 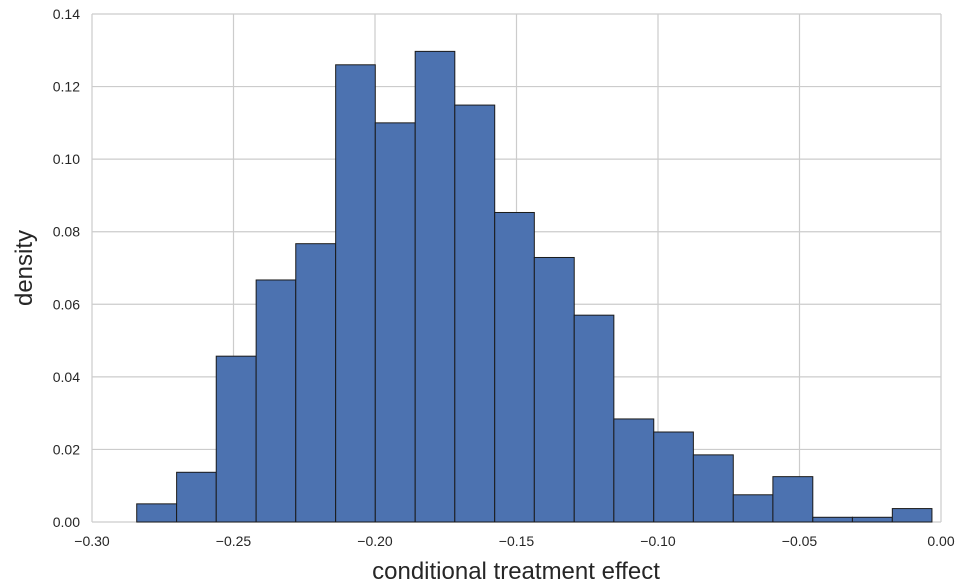 What do you see at coordinates (66, 449) in the screenshot?
I see `y-tick-label: 0.02` at bounding box center [66, 449].